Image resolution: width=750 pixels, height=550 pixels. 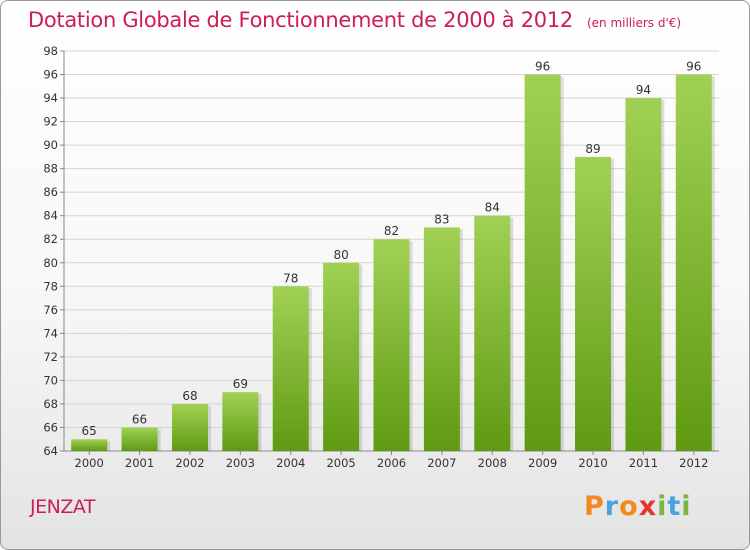 I want to click on x-tick-label: 2008, so click(x=492, y=463).